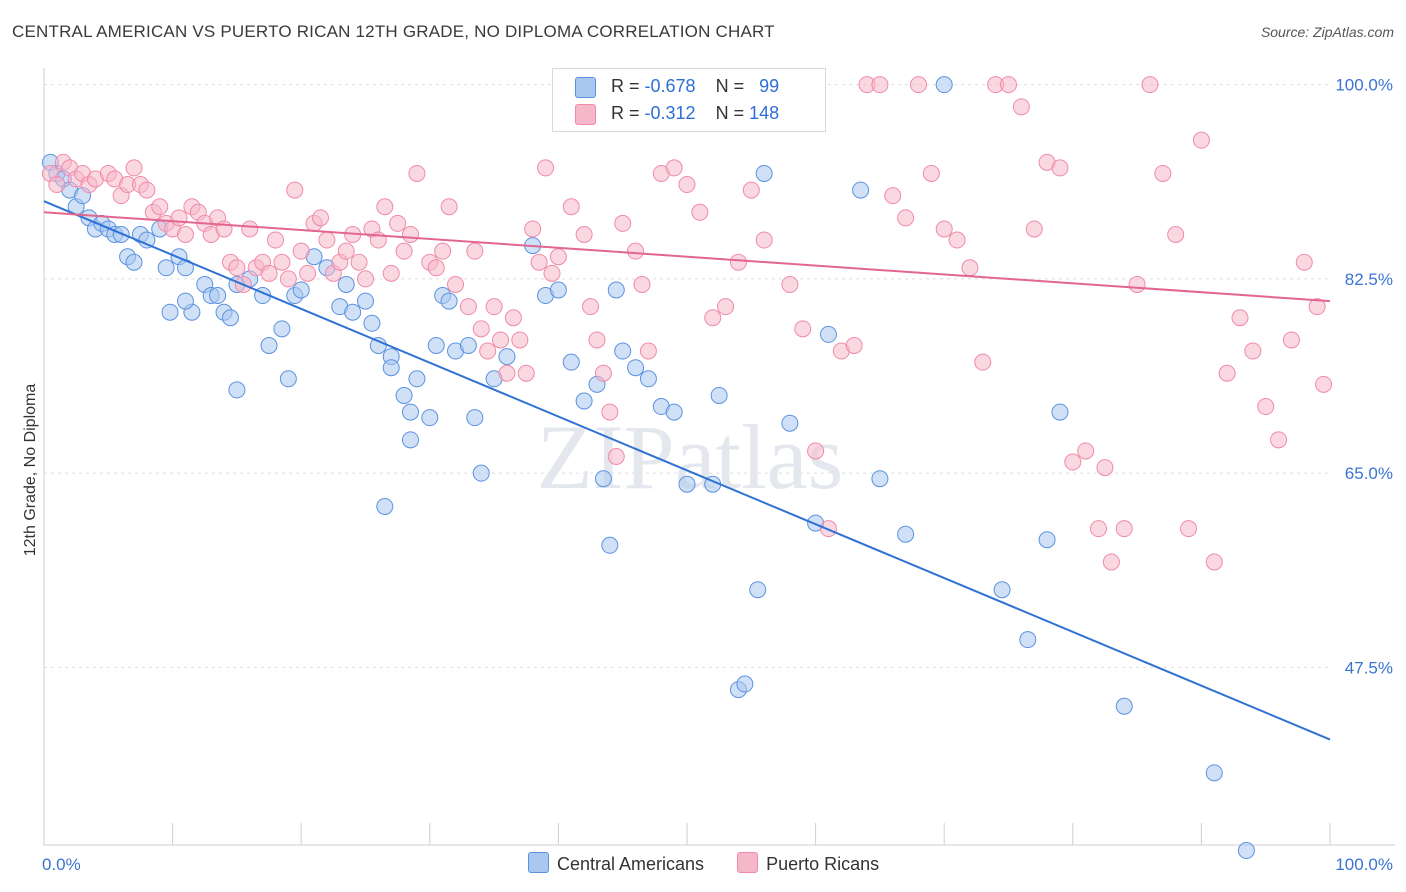 Image resolution: width=1406 pixels, height=892 pixels. I want to click on legend-item-puerto-ricans: Puerto Ricans, so click(808, 863).